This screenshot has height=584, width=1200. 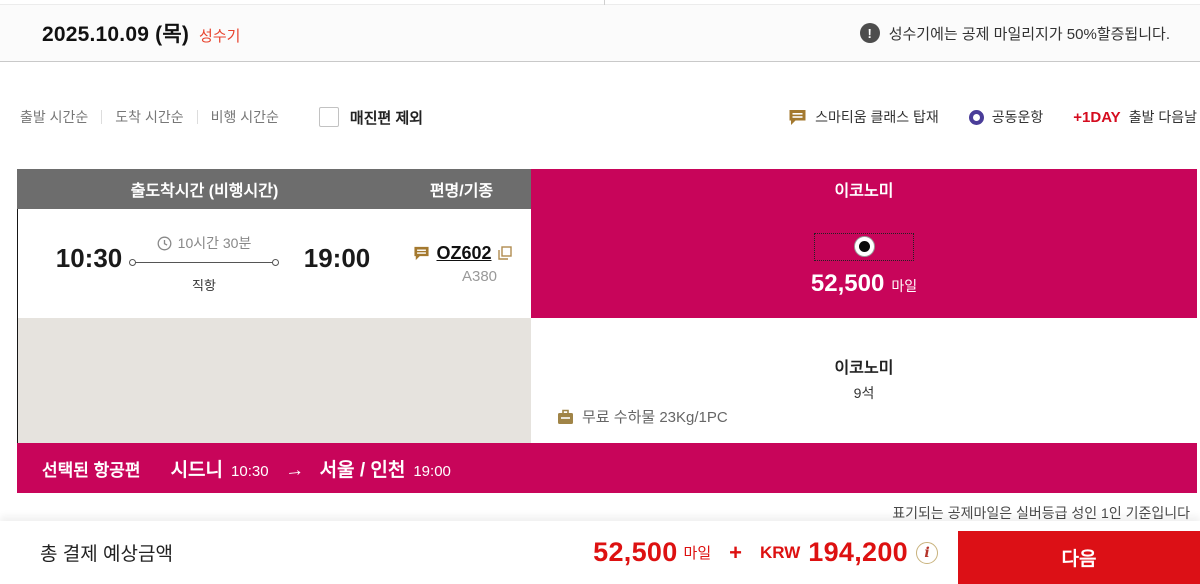 What do you see at coordinates (220, 36) in the screenshot?
I see `peak-season-label: 성수기` at bounding box center [220, 36].